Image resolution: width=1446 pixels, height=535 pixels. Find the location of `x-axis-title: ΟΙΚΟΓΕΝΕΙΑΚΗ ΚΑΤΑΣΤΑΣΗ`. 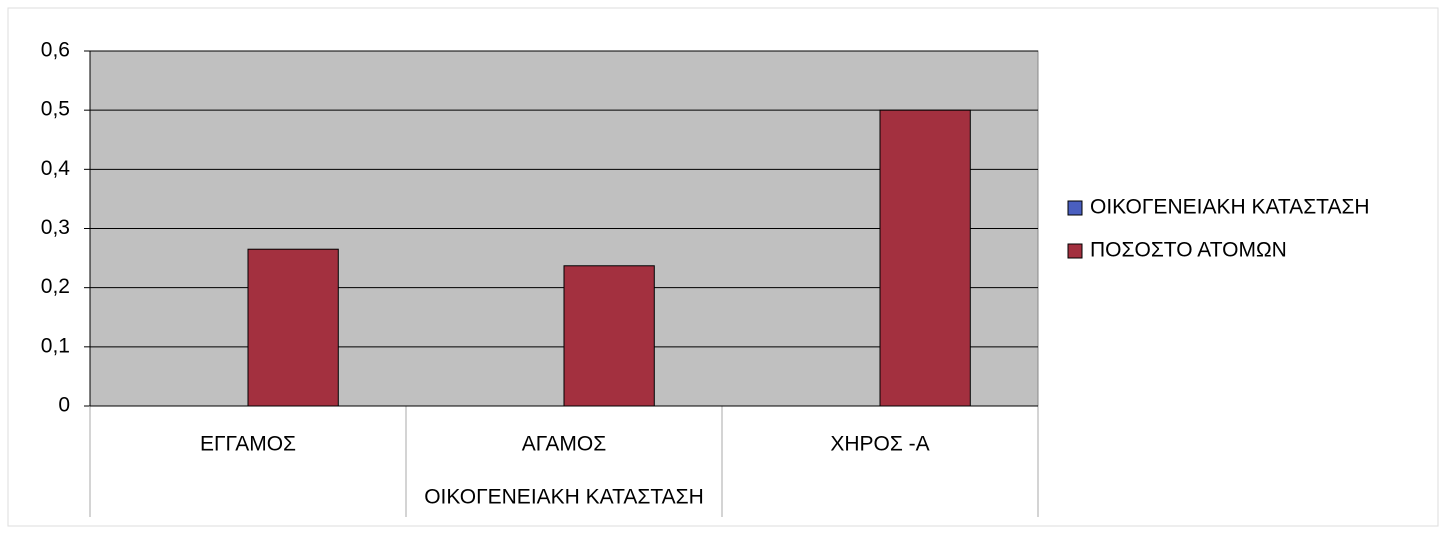

x-axis-title: ΟΙΚΟΓΕΝΕΙΑΚΗ ΚΑΤΑΣΤΑΣΗ is located at coordinates (564, 497).